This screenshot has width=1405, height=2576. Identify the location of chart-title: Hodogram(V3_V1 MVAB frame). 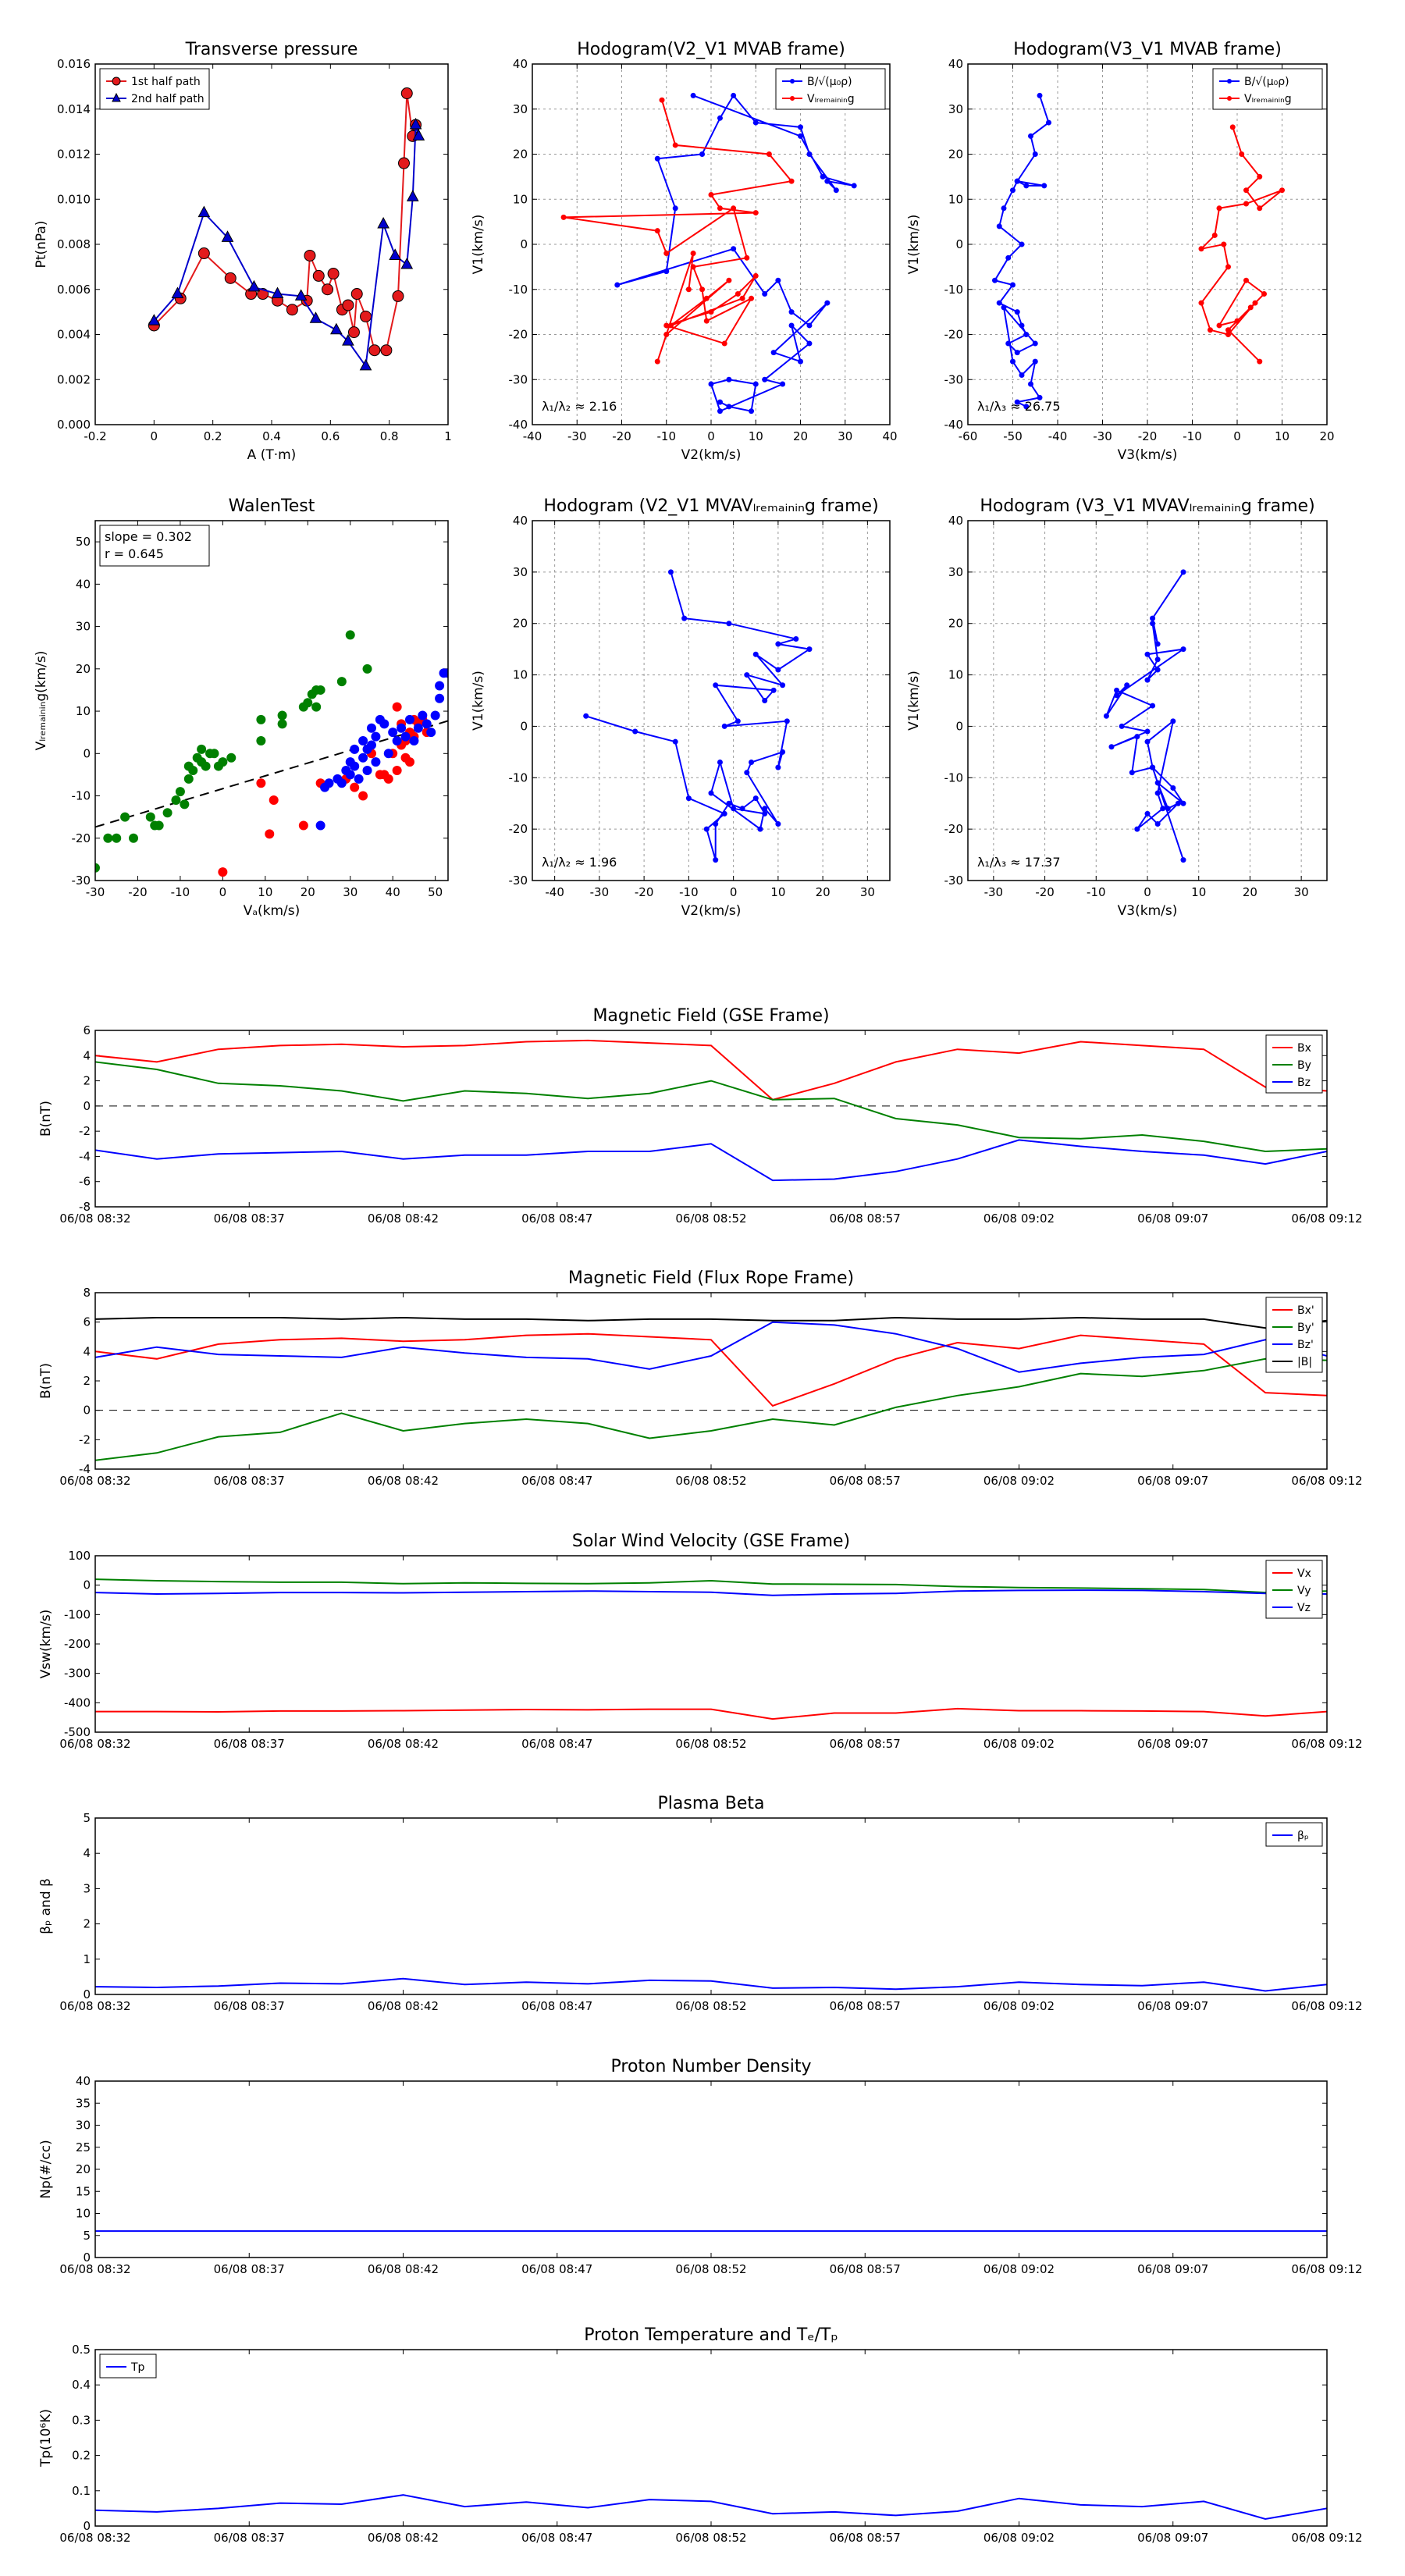
(1148, 49).